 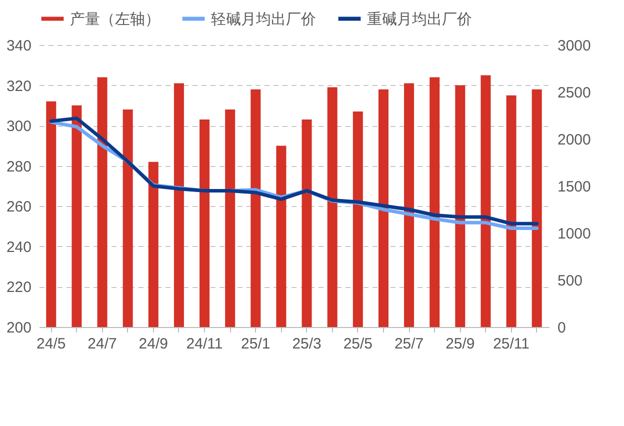 I want to click on legend-label: 轻碱月均出厂价, so click(x=263, y=19).